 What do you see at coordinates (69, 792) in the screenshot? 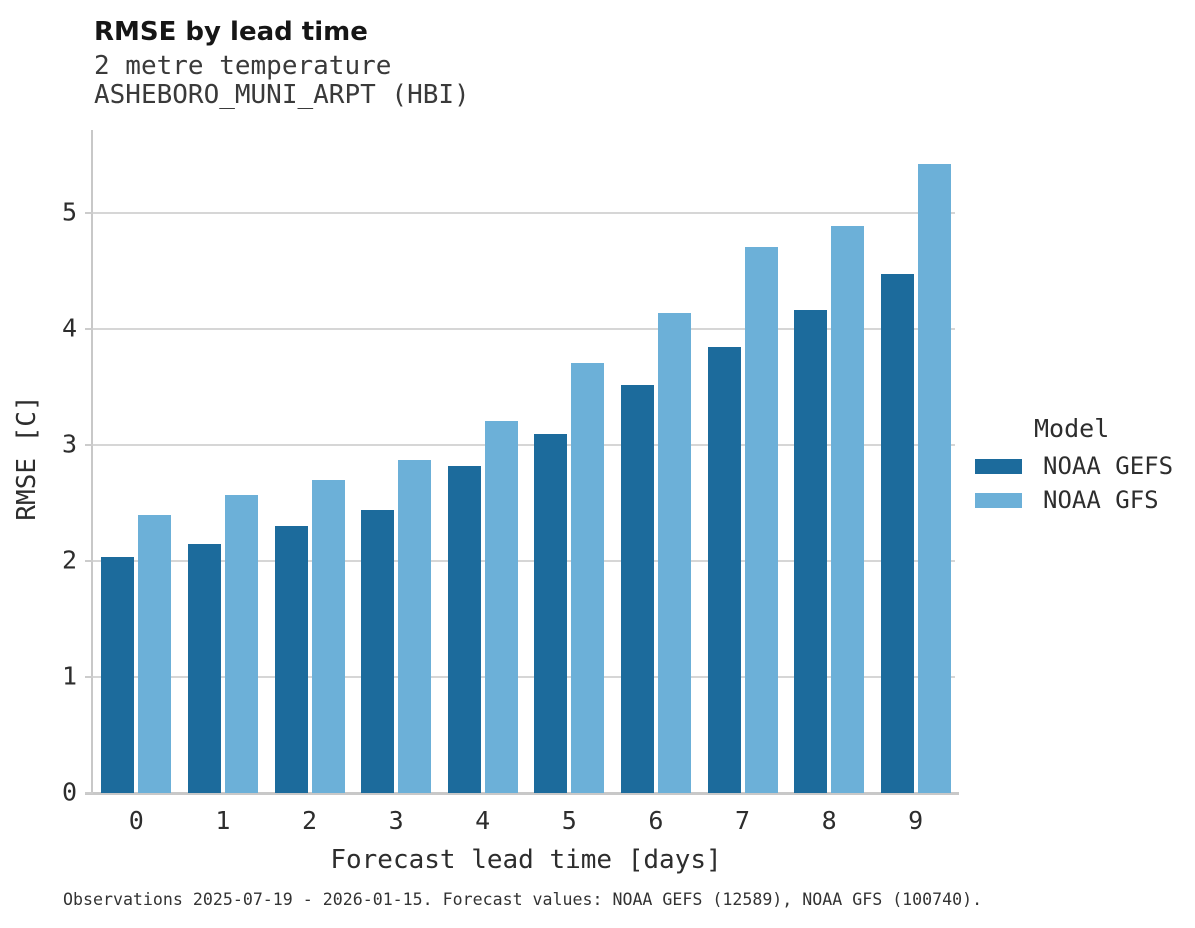
I see `y-tick-label-0: 0` at bounding box center [69, 792].